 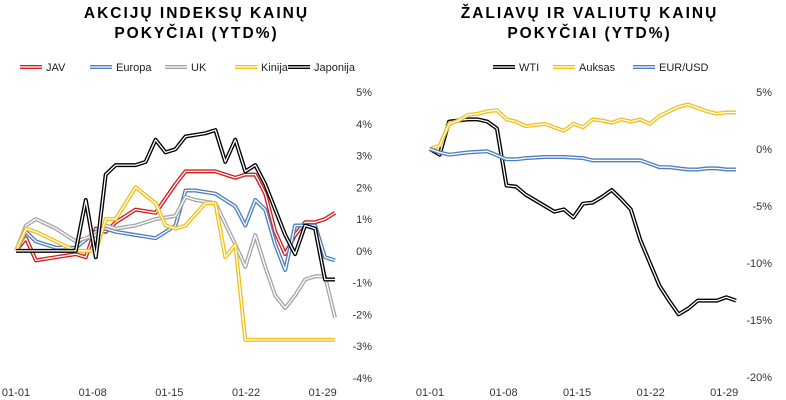 What do you see at coordinates (362, 284) in the screenshot?
I see `equity-y-tick-label: -1%` at bounding box center [362, 284].